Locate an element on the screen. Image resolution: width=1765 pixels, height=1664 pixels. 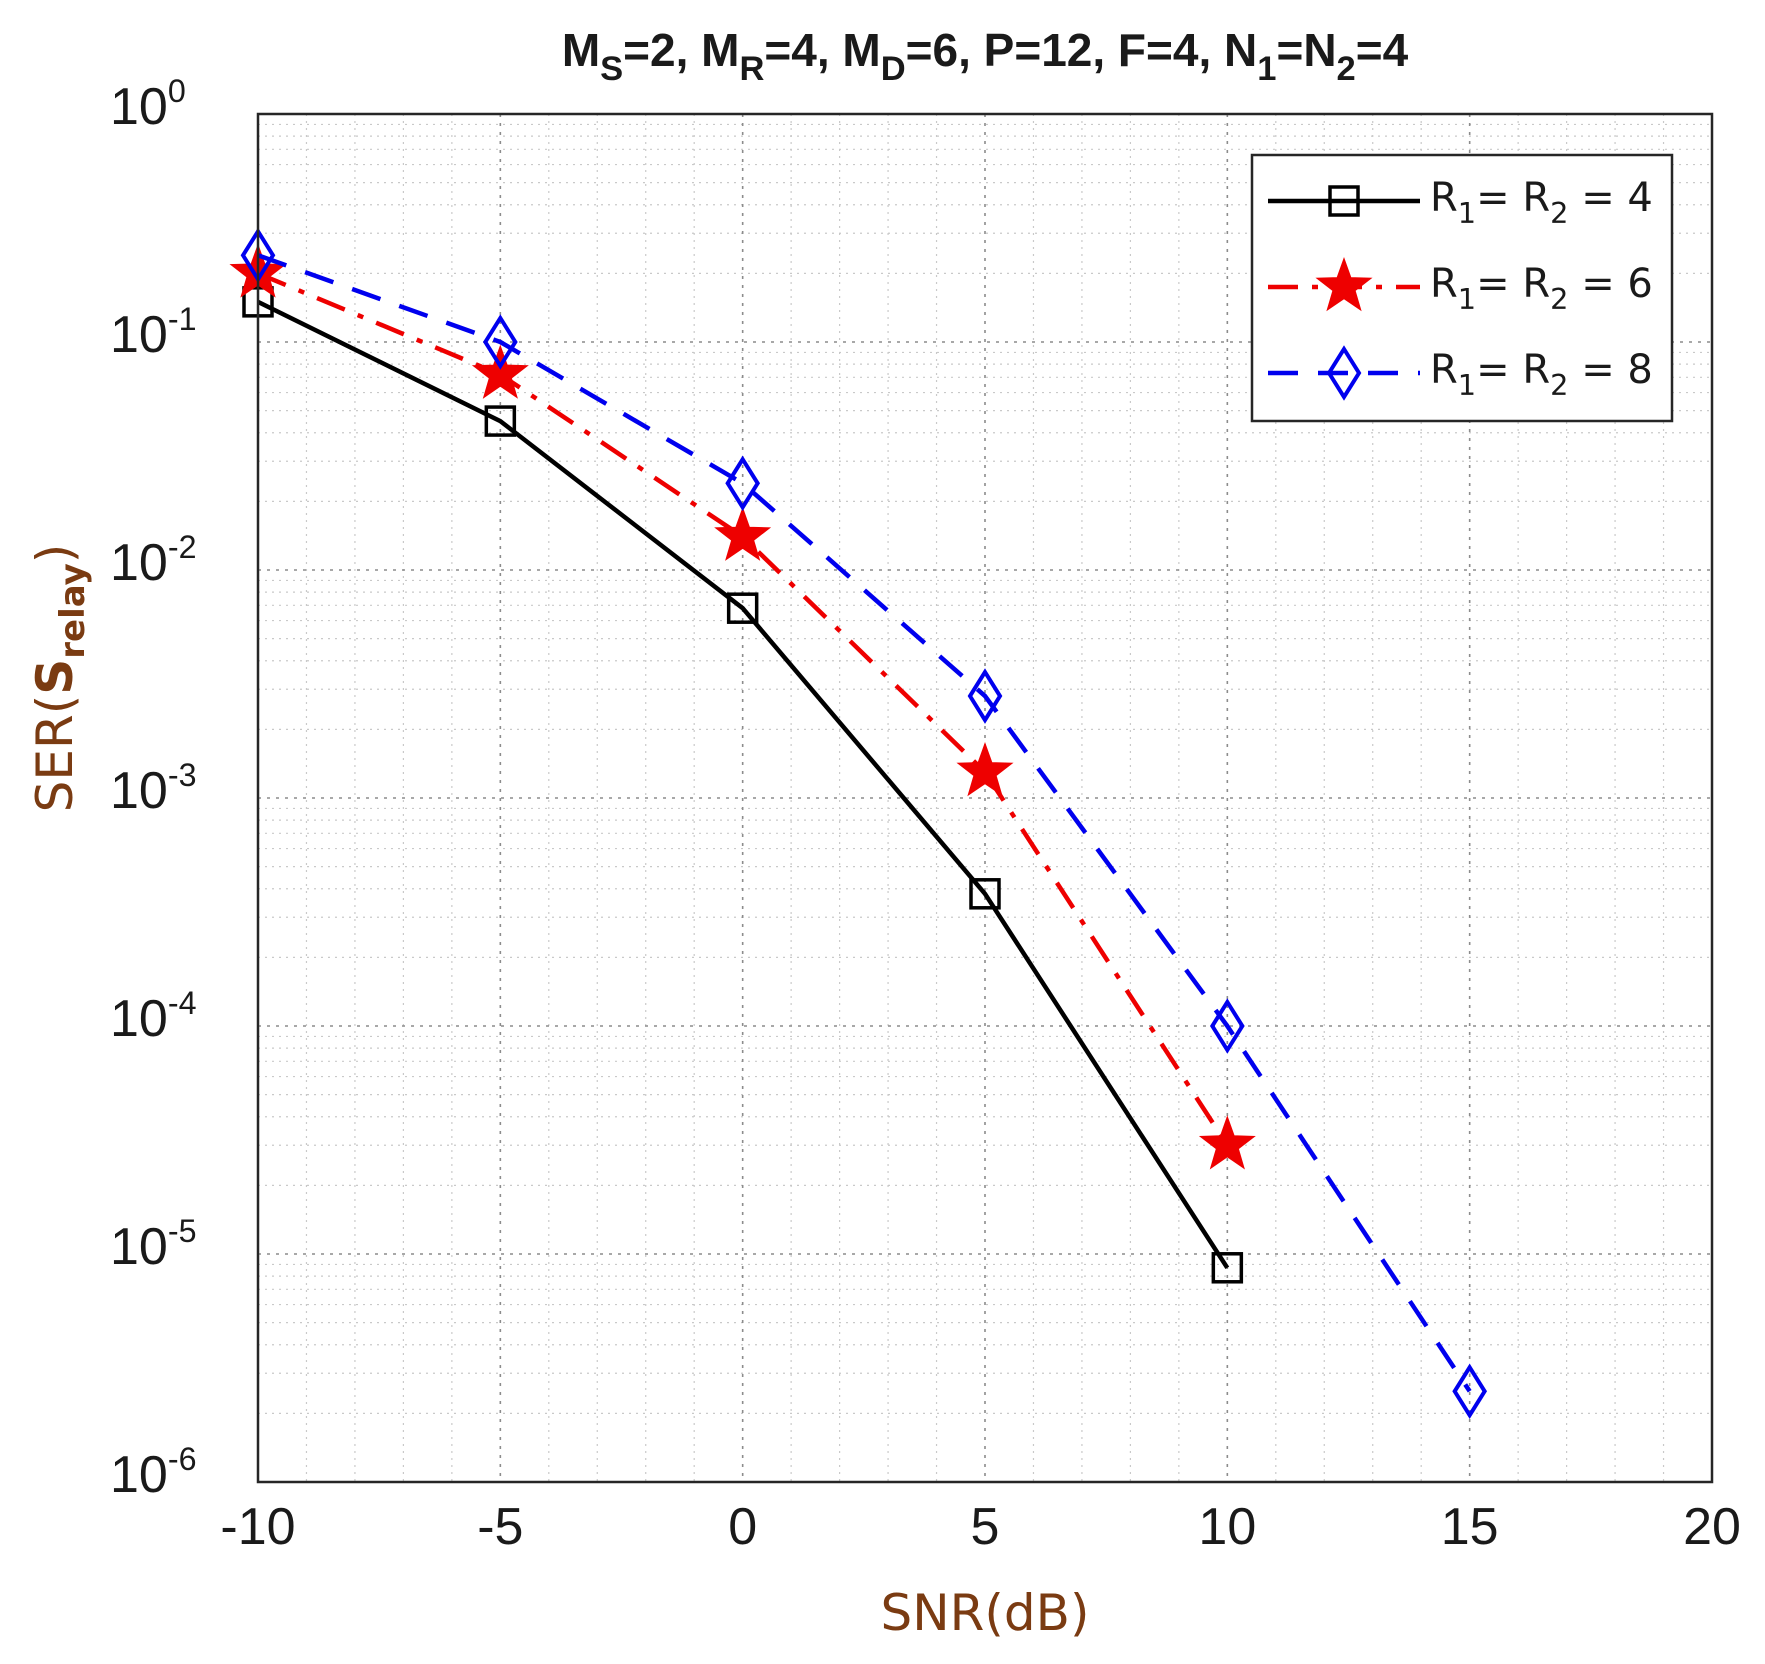
x-tick-label: 5 is located at coordinates (985, 1527).